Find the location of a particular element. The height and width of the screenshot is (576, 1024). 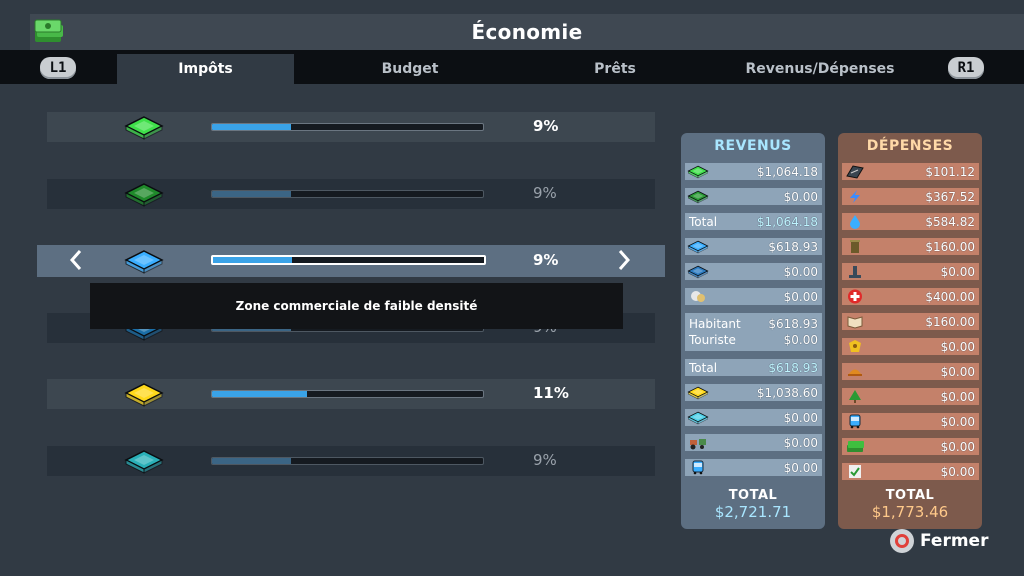

revenus-row: Habitant $618.93 Touriste $0.00 is located at coordinates (753, 332).